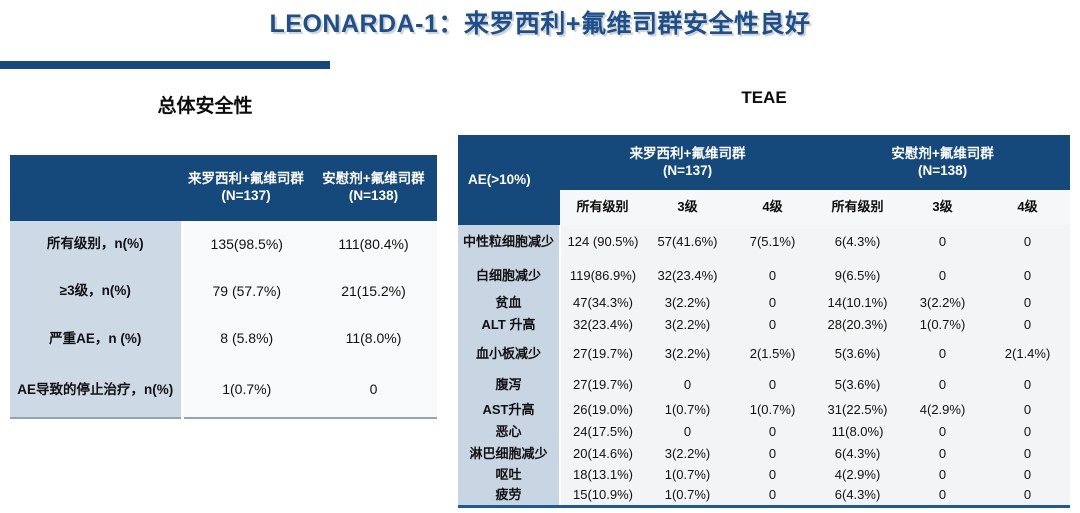 Image resolution: width=1080 pixels, height=513 pixels. I want to click on table-row: 恶心 24(17.5%) 0 0 11(8.0%) 0 0, so click(764, 432).